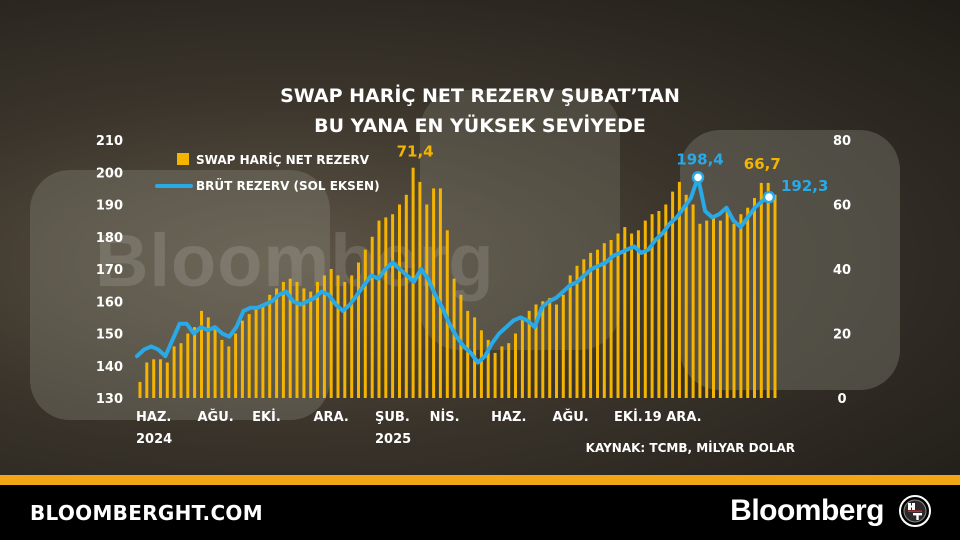 The height and width of the screenshot is (540, 960). I want to click on value-annotation: 71,4, so click(415, 152).